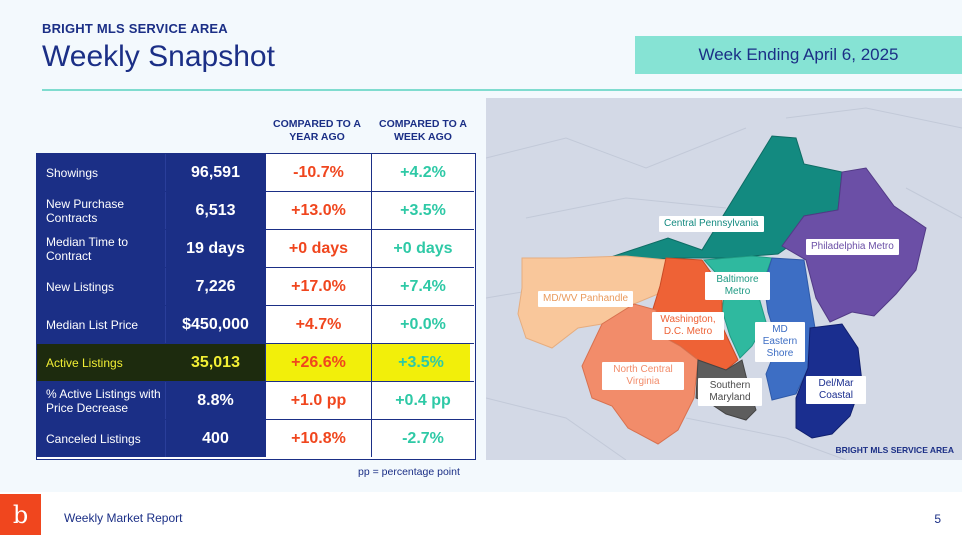 The width and height of the screenshot is (962, 535). What do you see at coordinates (318, 438) in the screenshot?
I see `row-year-change: +10.8%` at bounding box center [318, 438].